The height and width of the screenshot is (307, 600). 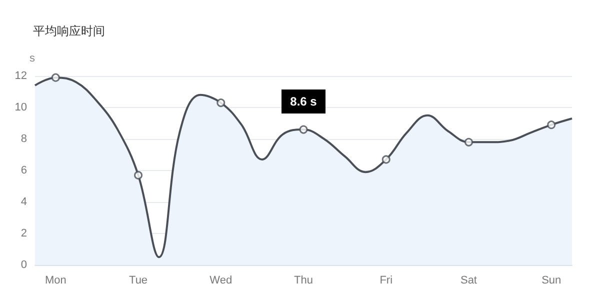 I want to click on y-tick-label: 0, so click(x=23, y=265).